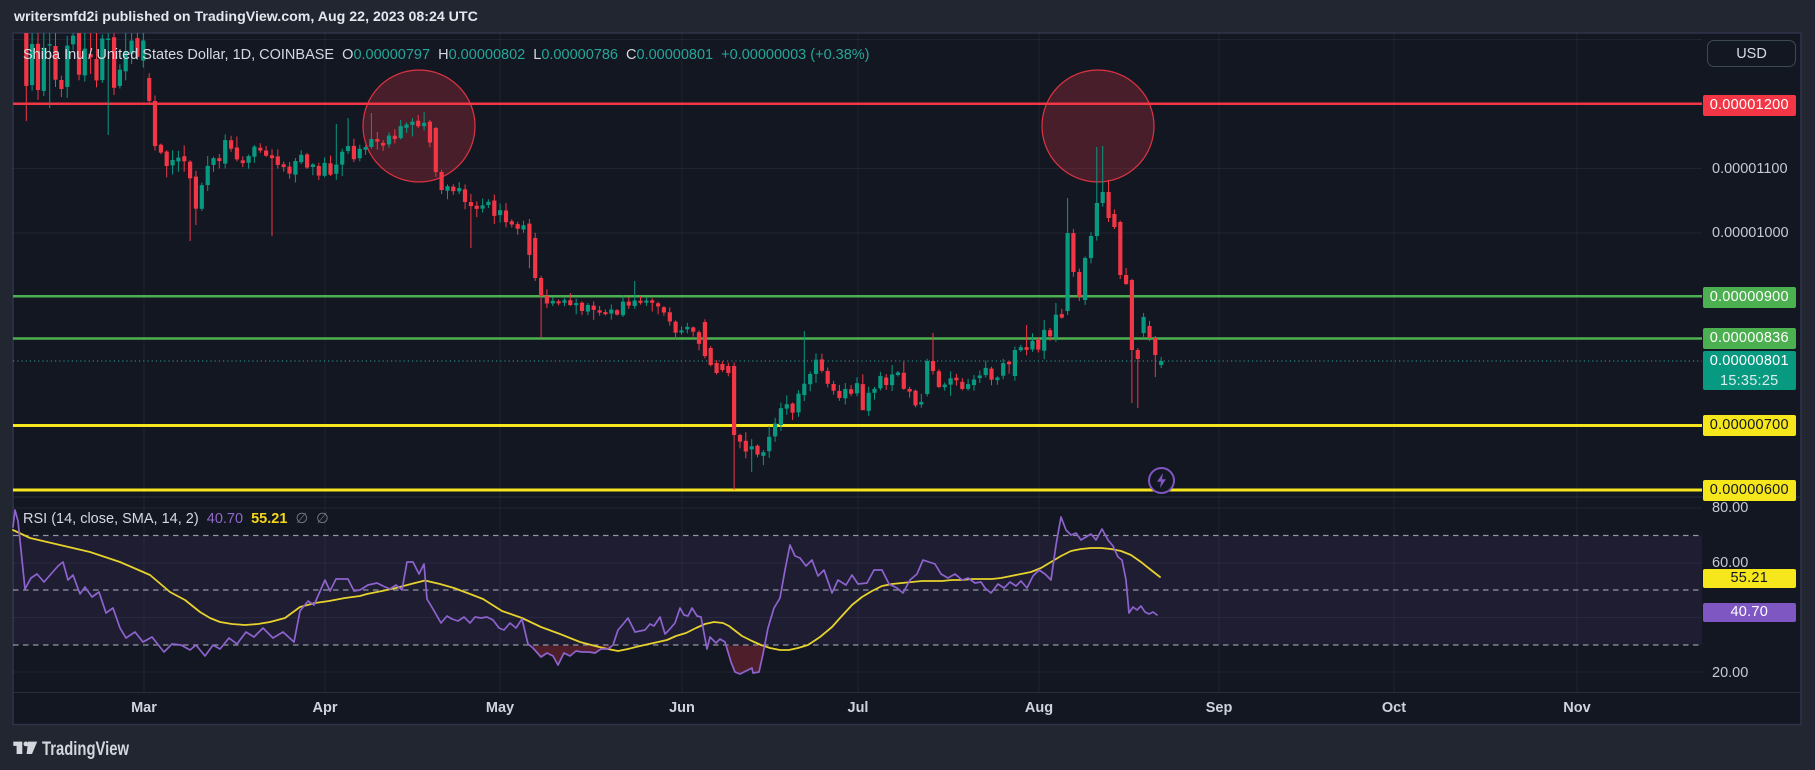 The height and width of the screenshot is (770, 1815). Describe the element at coordinates (85, 749) in the screenshot. I see `svg-text: TradingView` at that location.